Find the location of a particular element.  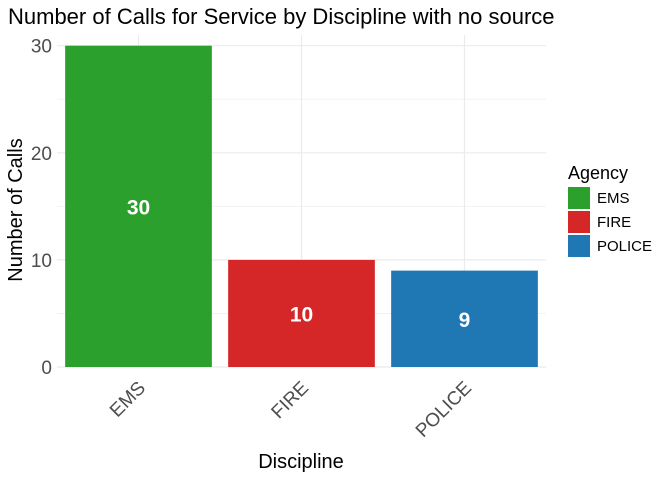

legend-label-fire: FIRE is located at coordinates (614, 222).